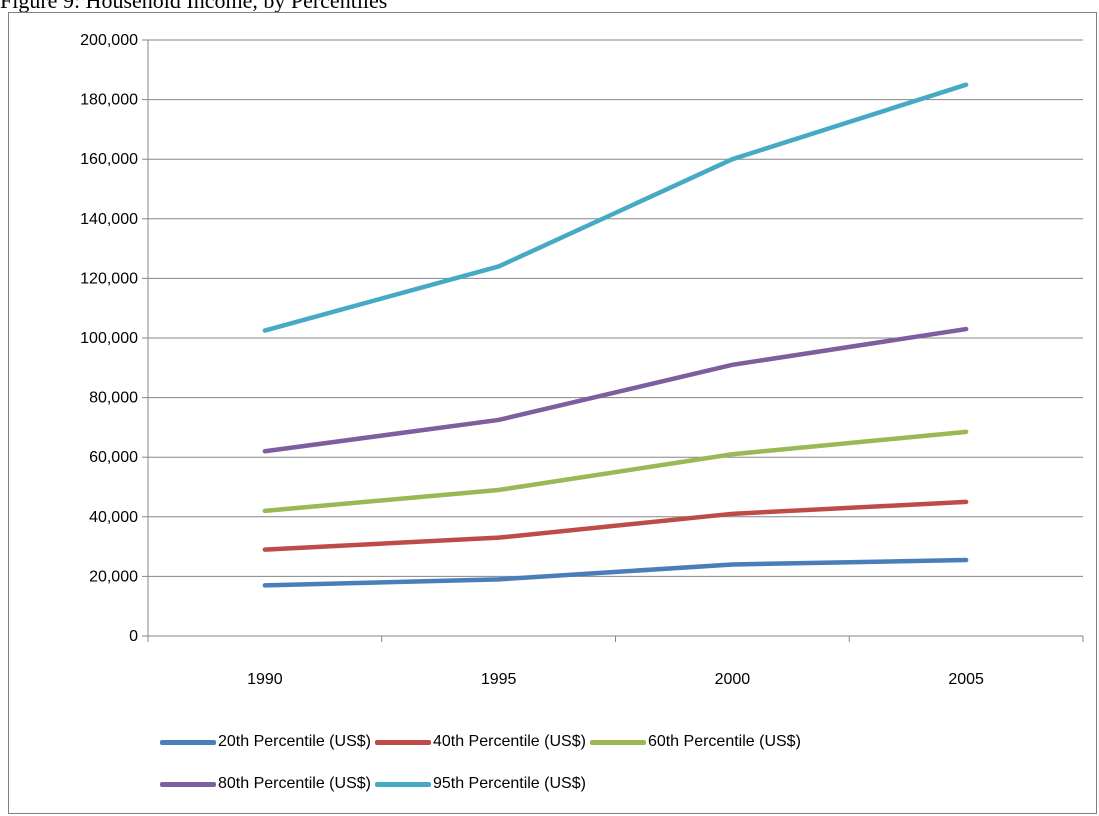 This screenshot has height=816, width=1099. I want to click on y-tick-label: 160,000, so click(109, 159).